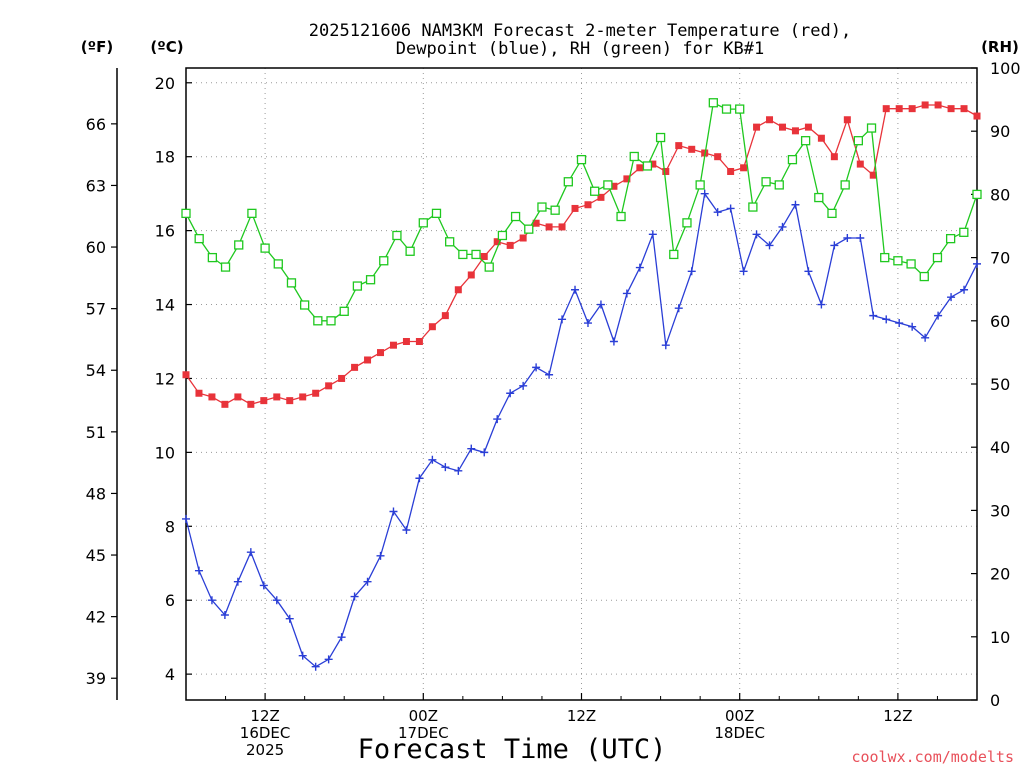 The width and height of the screenshot is (1024, 768). Describe the element at coordinates (932, 757) in the screenshot. I see `credit-label: coolwx.com/modelts` at that location.